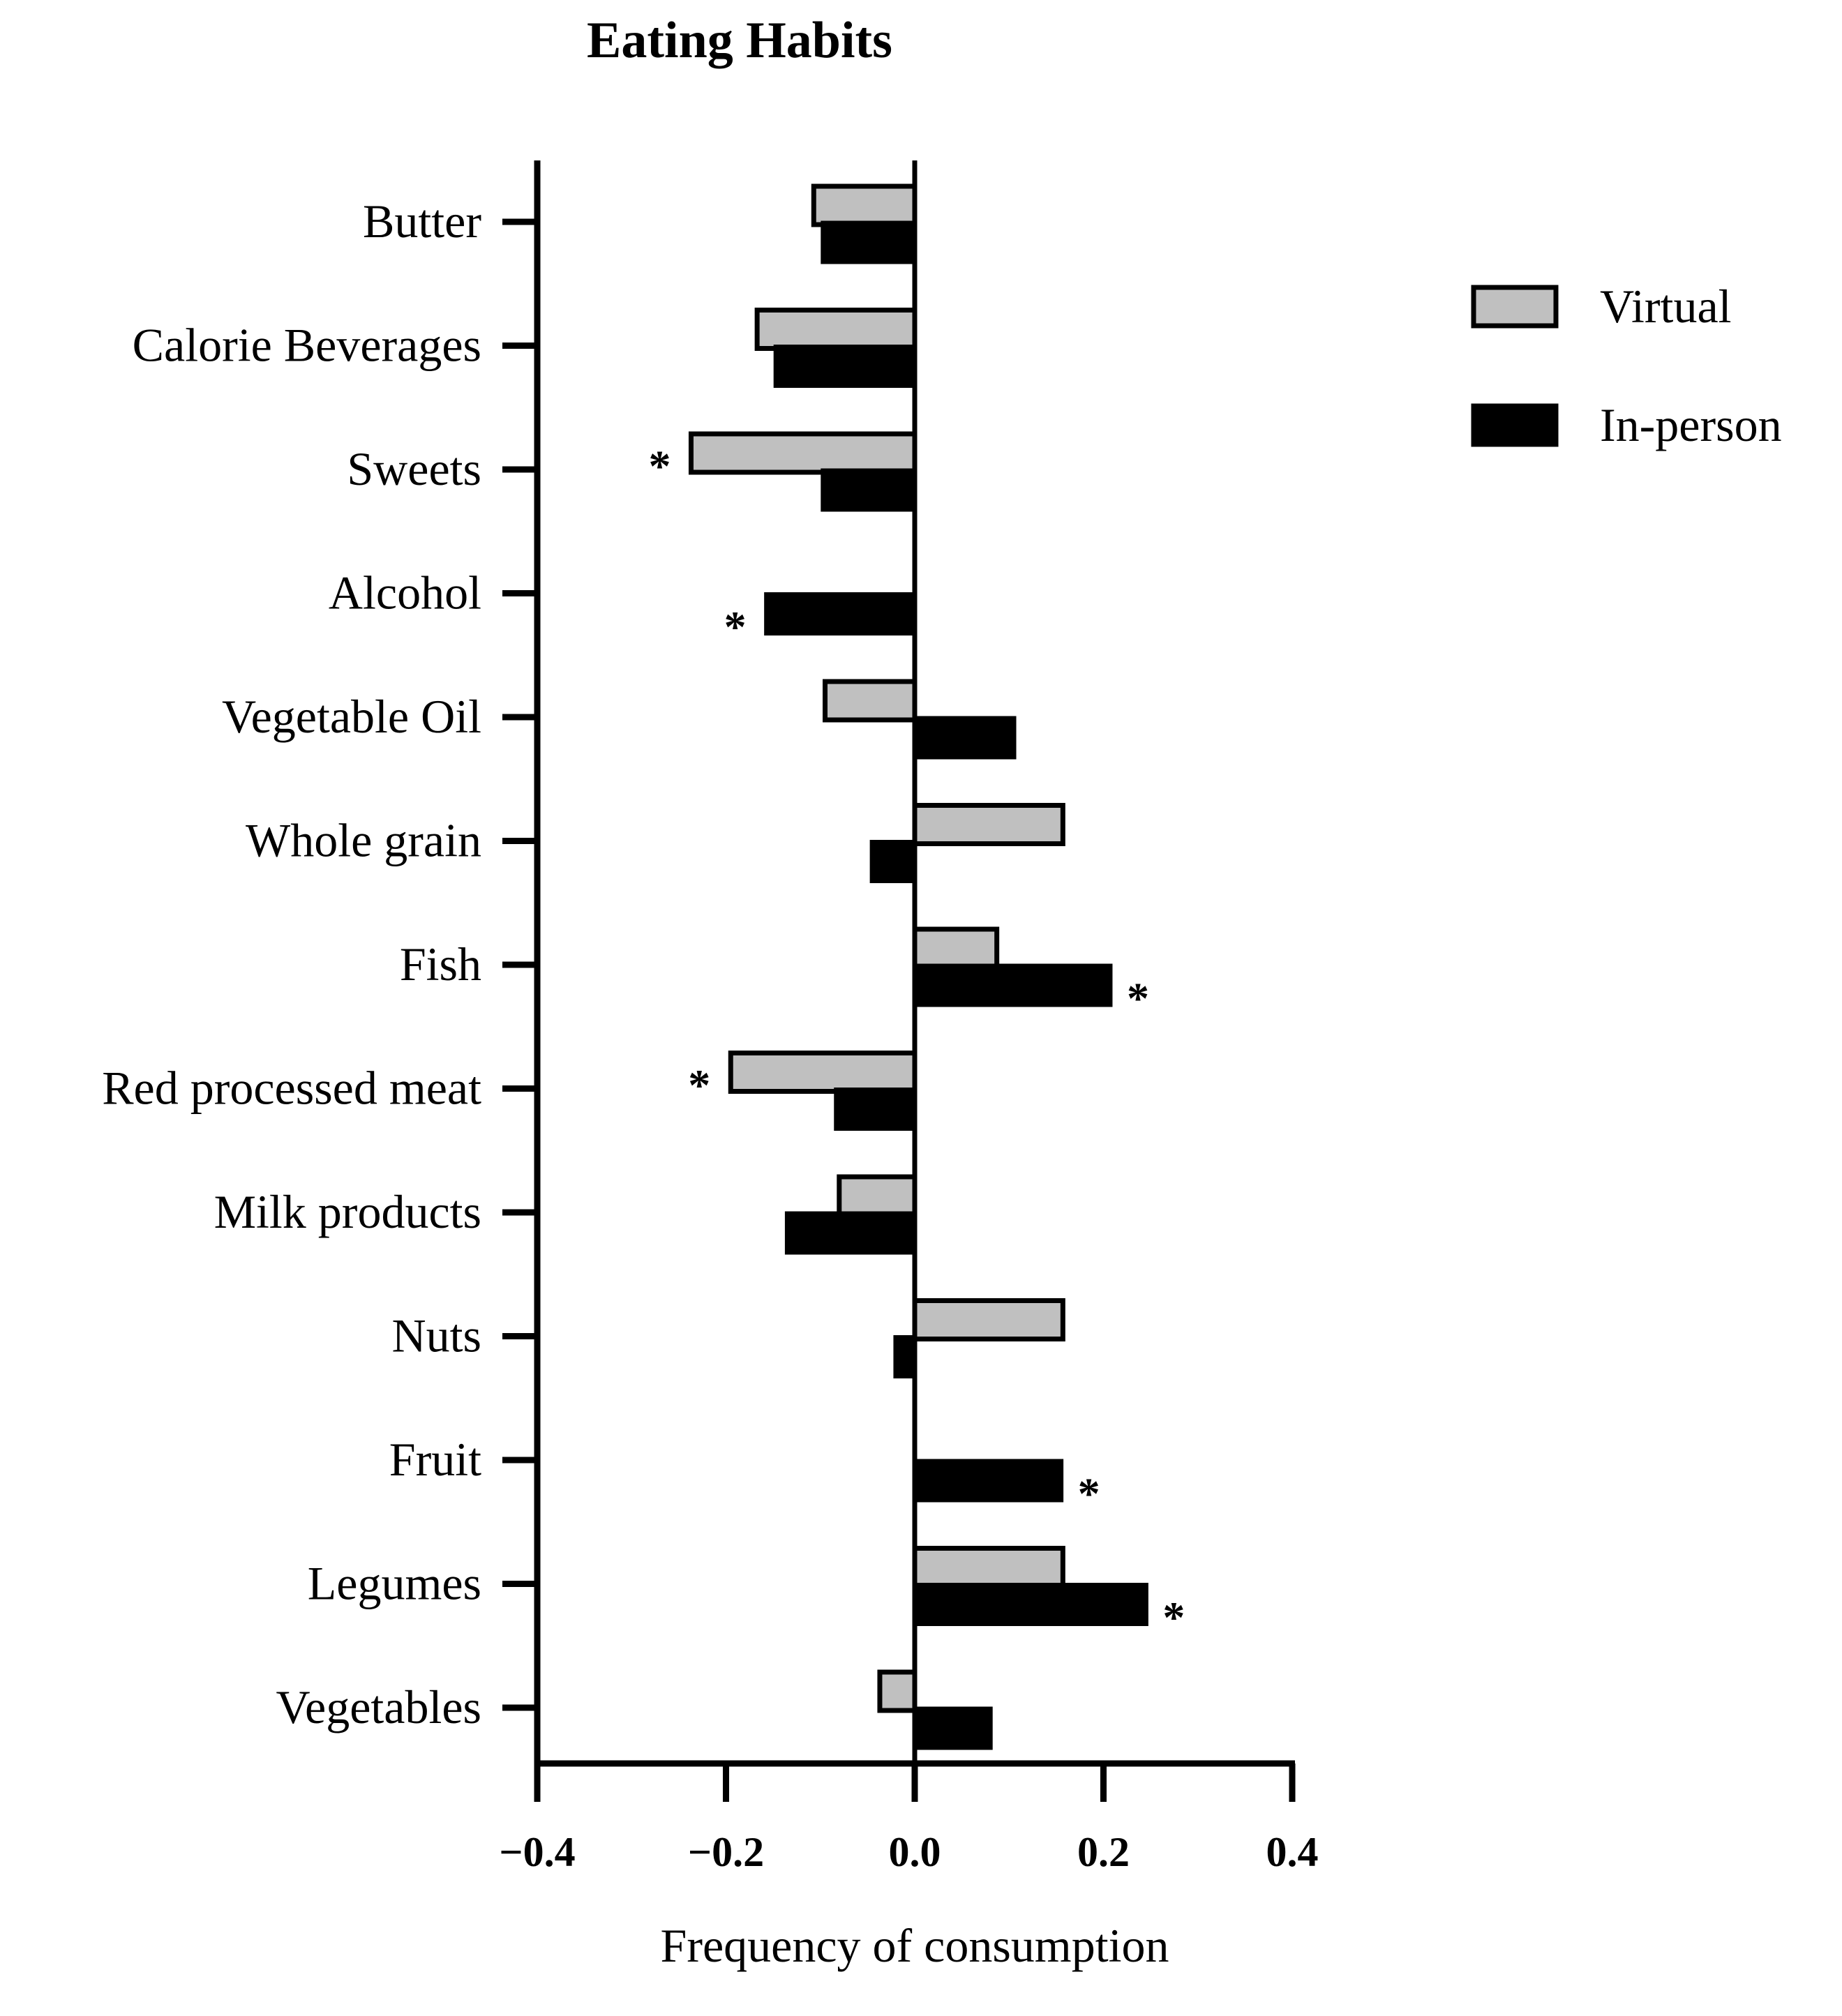 The height and width of the screenshot is (2016, 1842). Describe the element at coordinates (307, 345) in the screenshot. I see `category-label-calorie-beverages: Calorie Beverages` at that location.